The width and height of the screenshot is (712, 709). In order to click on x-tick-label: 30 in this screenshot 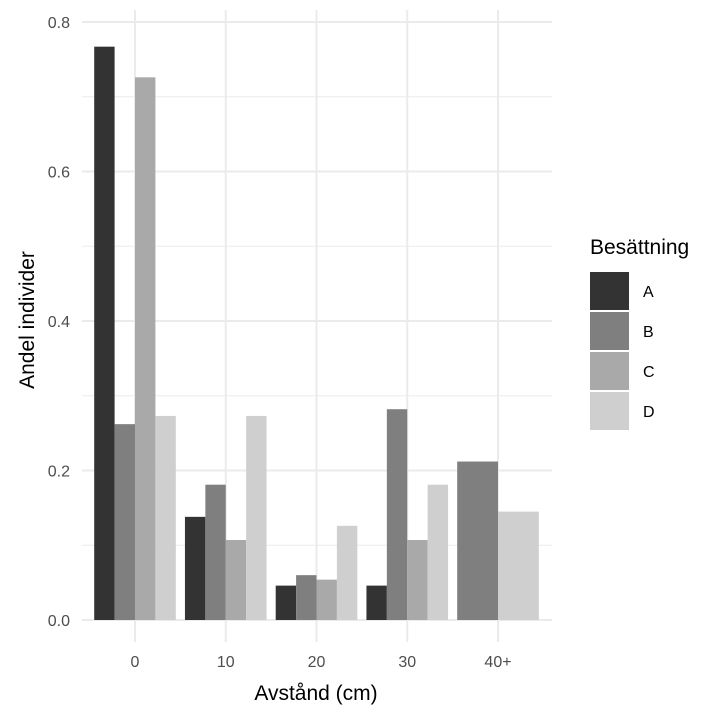, I will do `click(407, 662)`.